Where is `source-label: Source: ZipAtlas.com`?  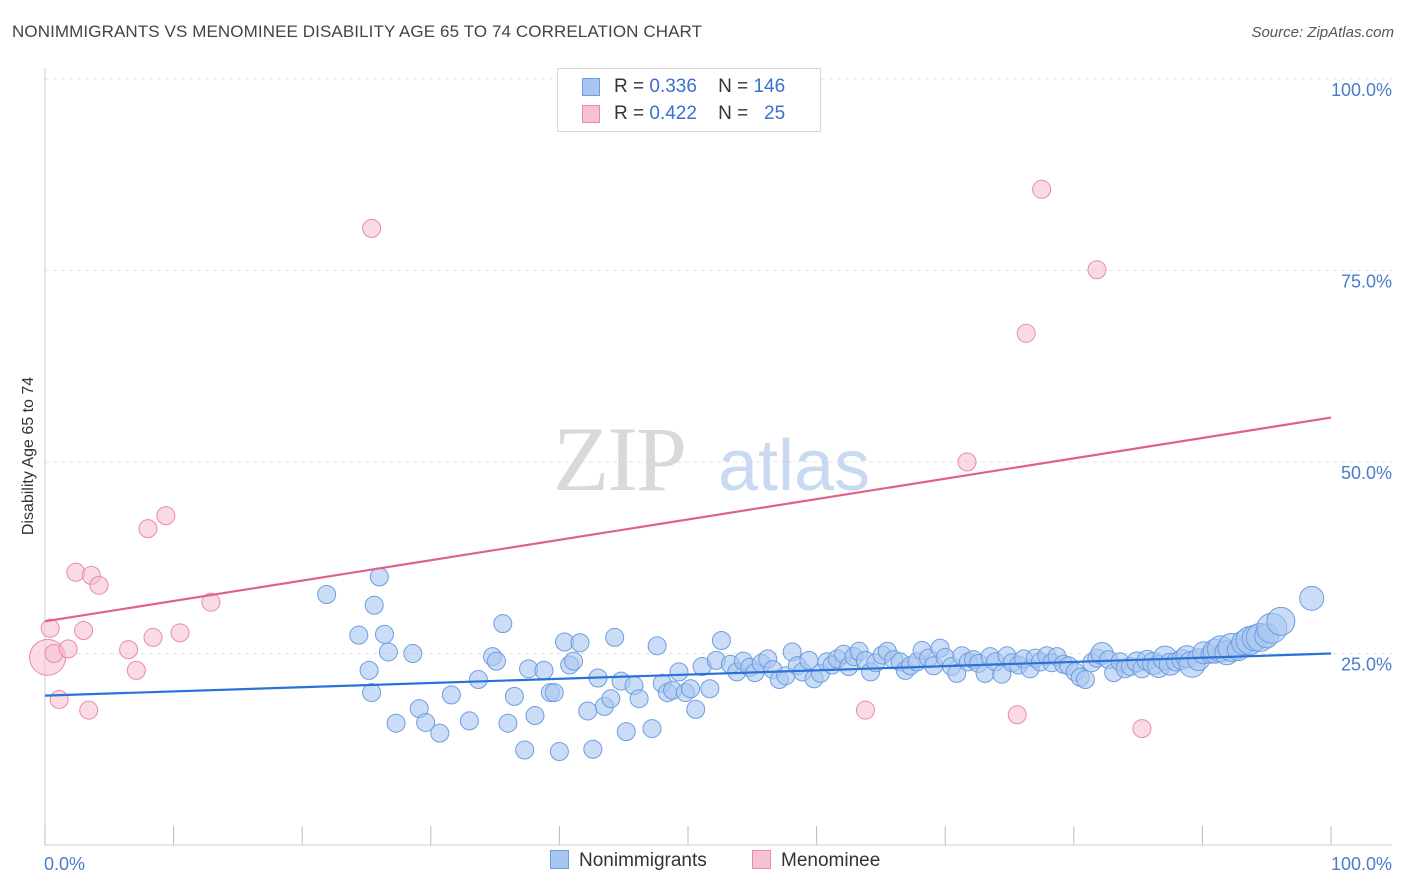
source-label: Source: ZipAtlas.com is located at coordinates (1322, 32).